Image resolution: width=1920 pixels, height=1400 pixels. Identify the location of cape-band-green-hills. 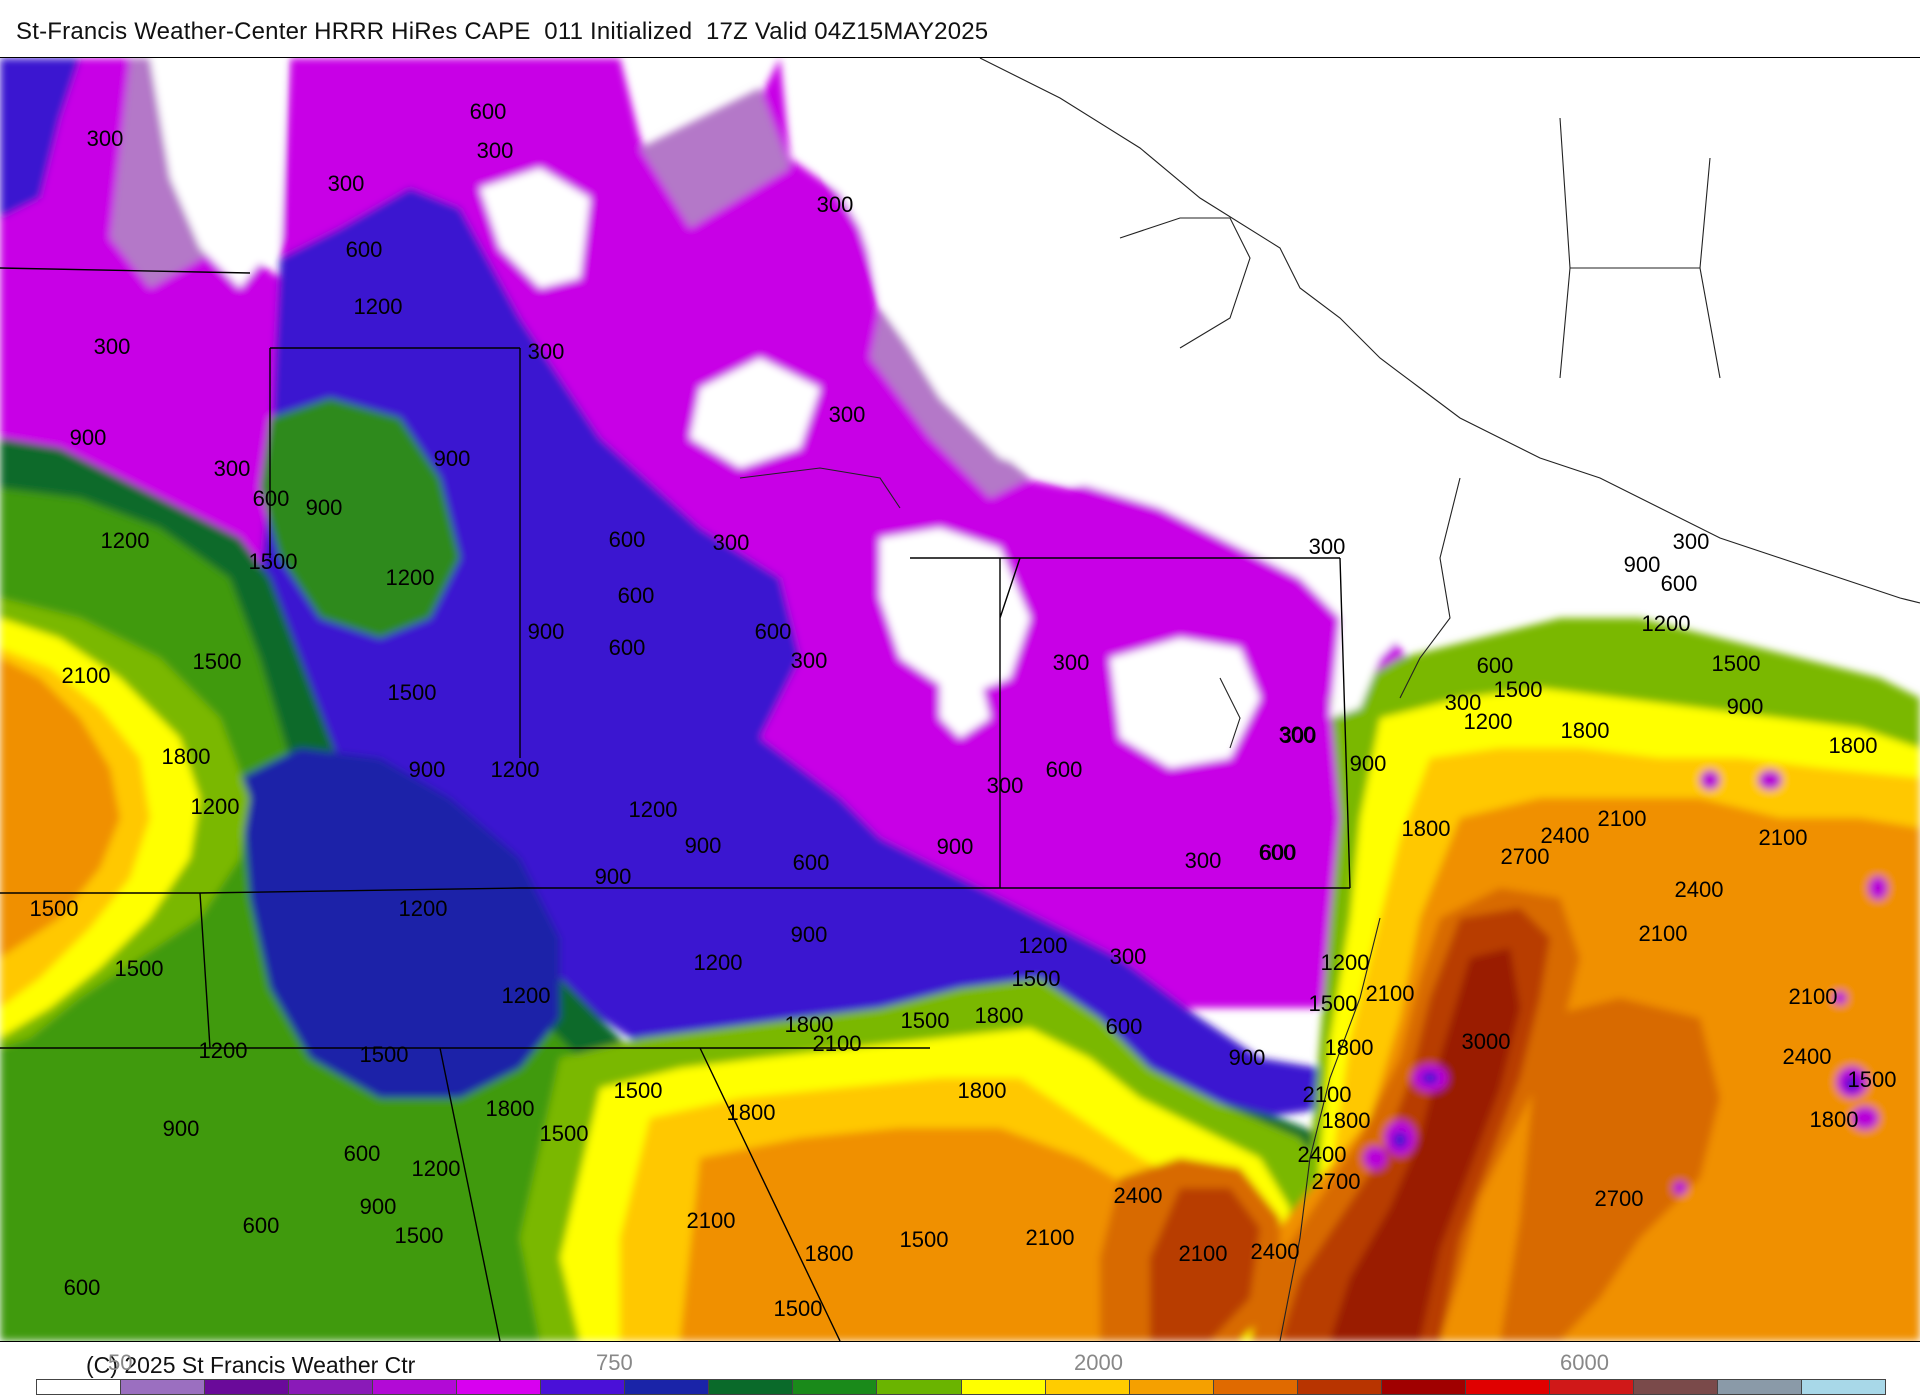
(360, 518).